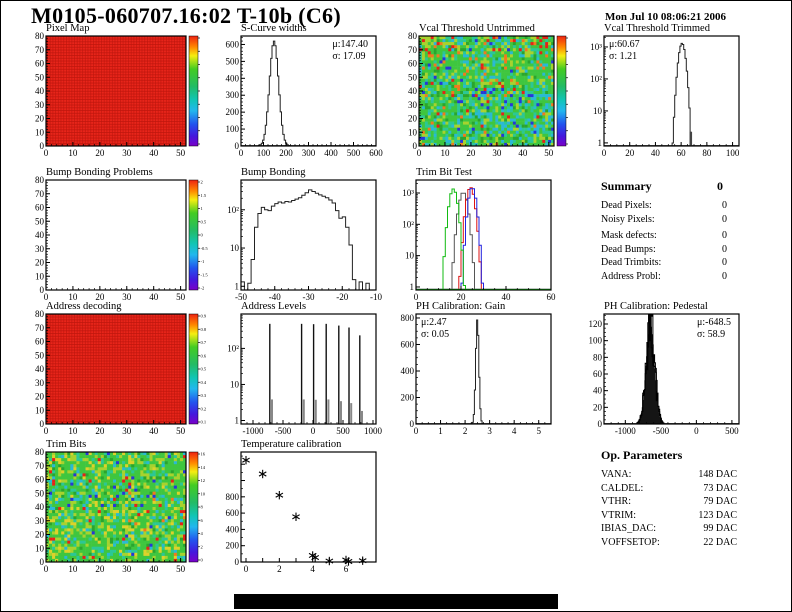  What do you see at coordinates (717, 515) in the screenshot?
I see `op-parameter-value: 123 DAC` at bounding box center [717, 515].